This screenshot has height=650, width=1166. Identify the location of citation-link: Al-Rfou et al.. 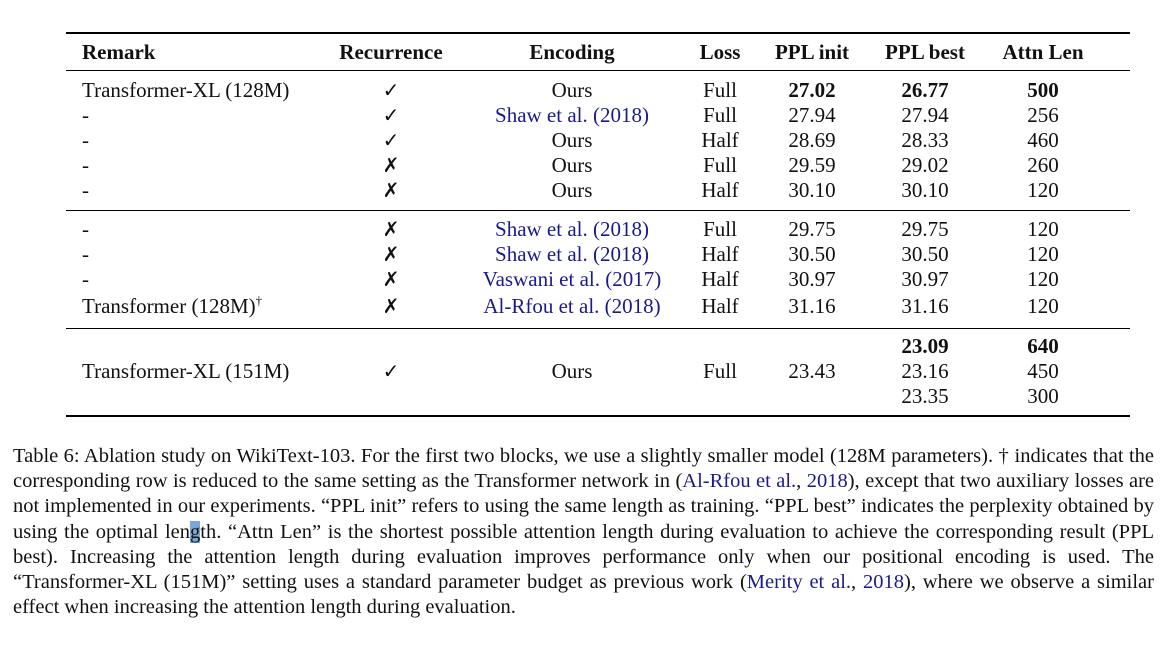
(739, 481).